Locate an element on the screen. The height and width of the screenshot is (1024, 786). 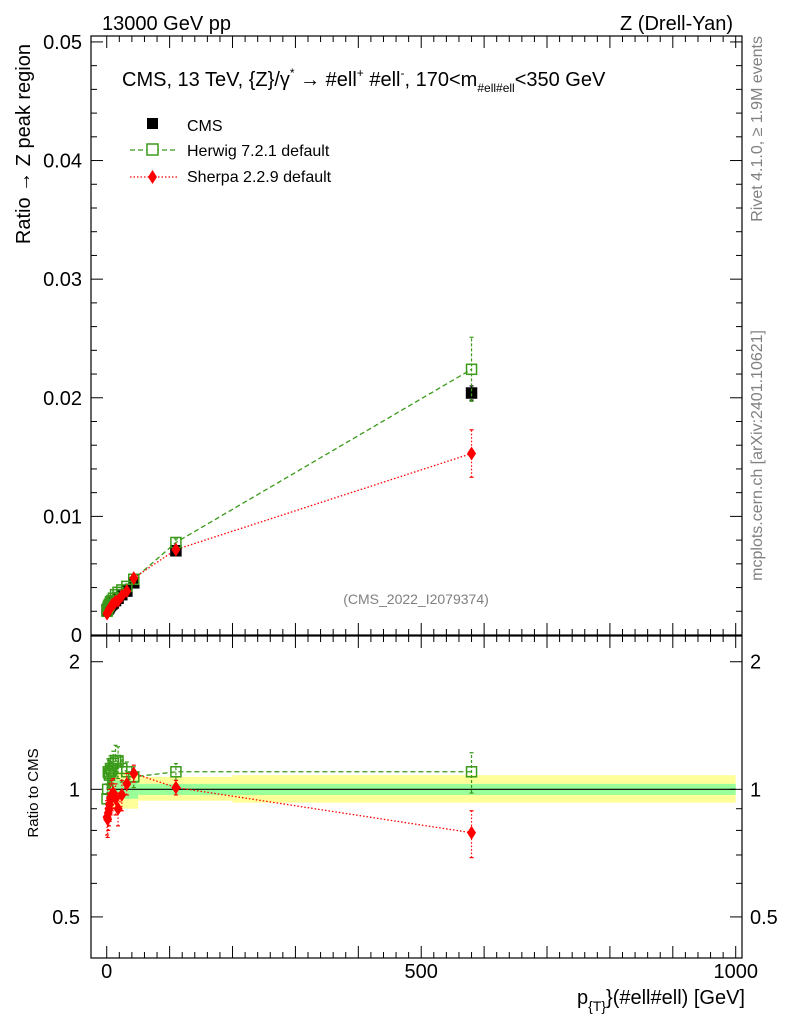
cms-point is located at coordinates (471, 393).